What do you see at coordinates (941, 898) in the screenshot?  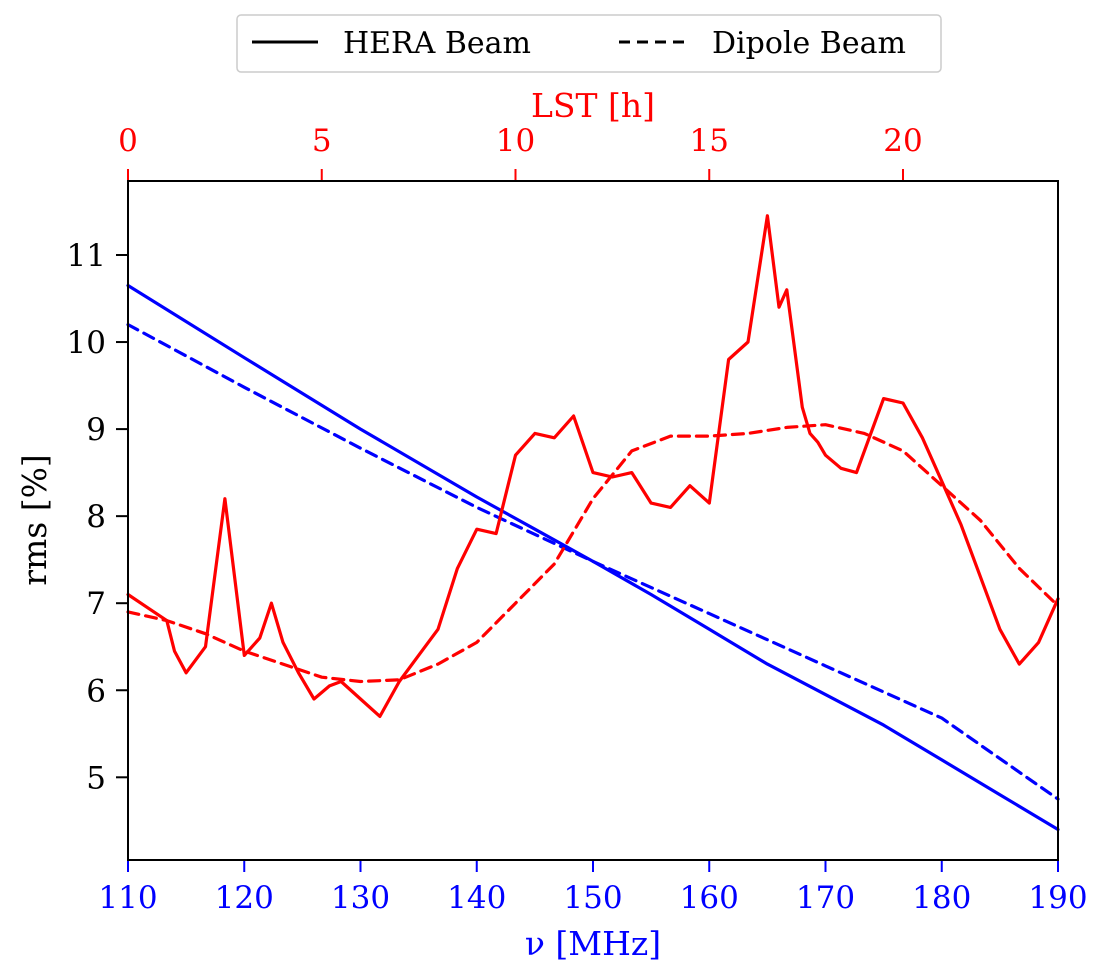 I see `x-tick-label: 180` at bounding box center [941, 898].